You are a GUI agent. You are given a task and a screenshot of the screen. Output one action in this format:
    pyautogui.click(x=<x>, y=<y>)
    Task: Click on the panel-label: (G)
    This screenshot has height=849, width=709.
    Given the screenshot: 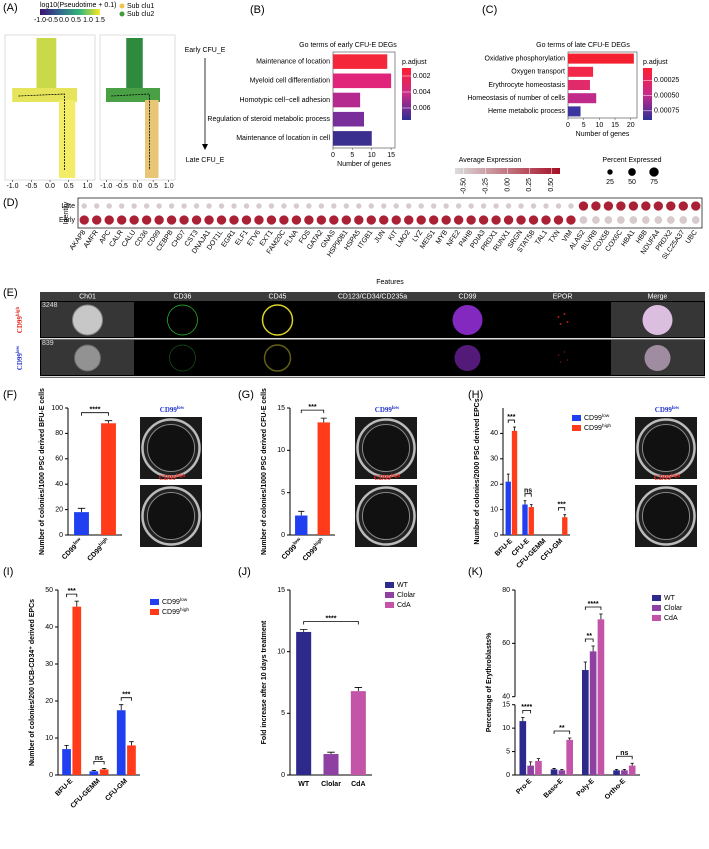 What is the action you would take?
    pyautogui.click(x=246, y=395)
    